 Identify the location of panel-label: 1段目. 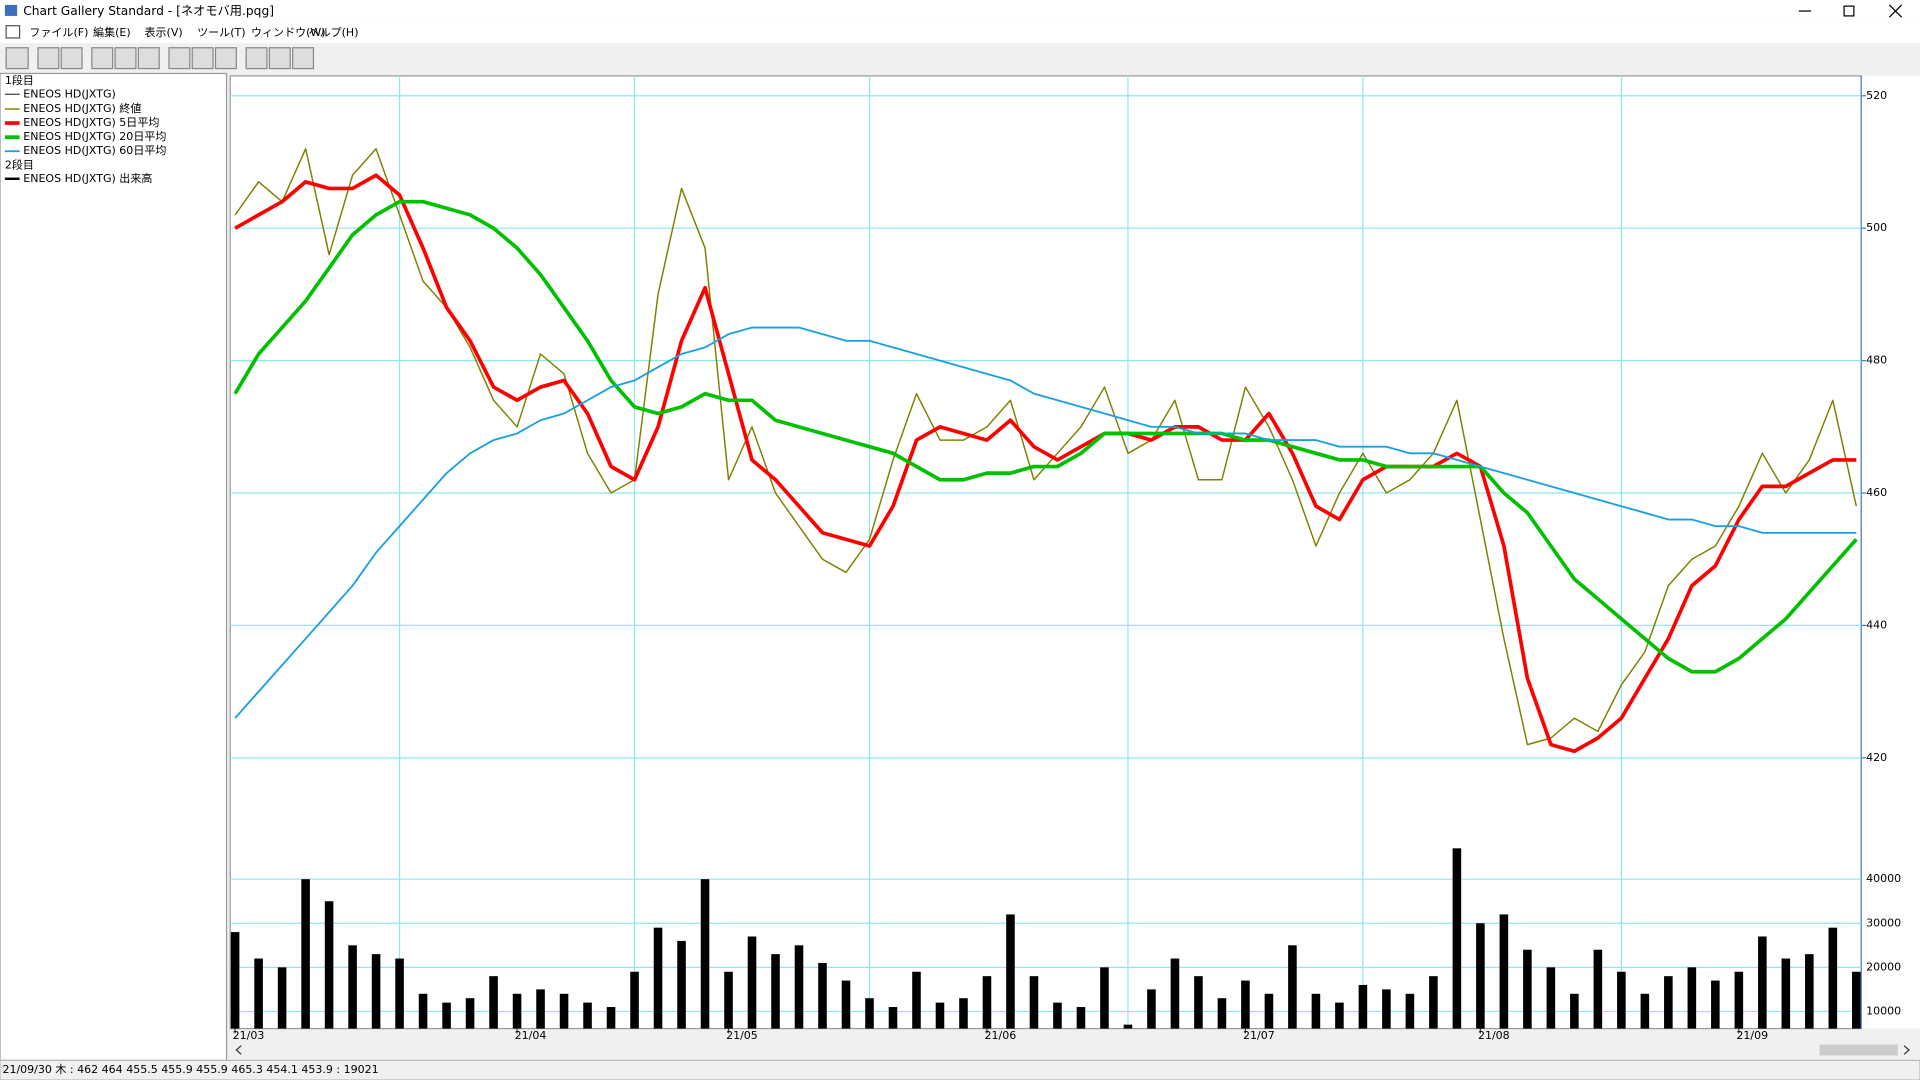
(19, 80).